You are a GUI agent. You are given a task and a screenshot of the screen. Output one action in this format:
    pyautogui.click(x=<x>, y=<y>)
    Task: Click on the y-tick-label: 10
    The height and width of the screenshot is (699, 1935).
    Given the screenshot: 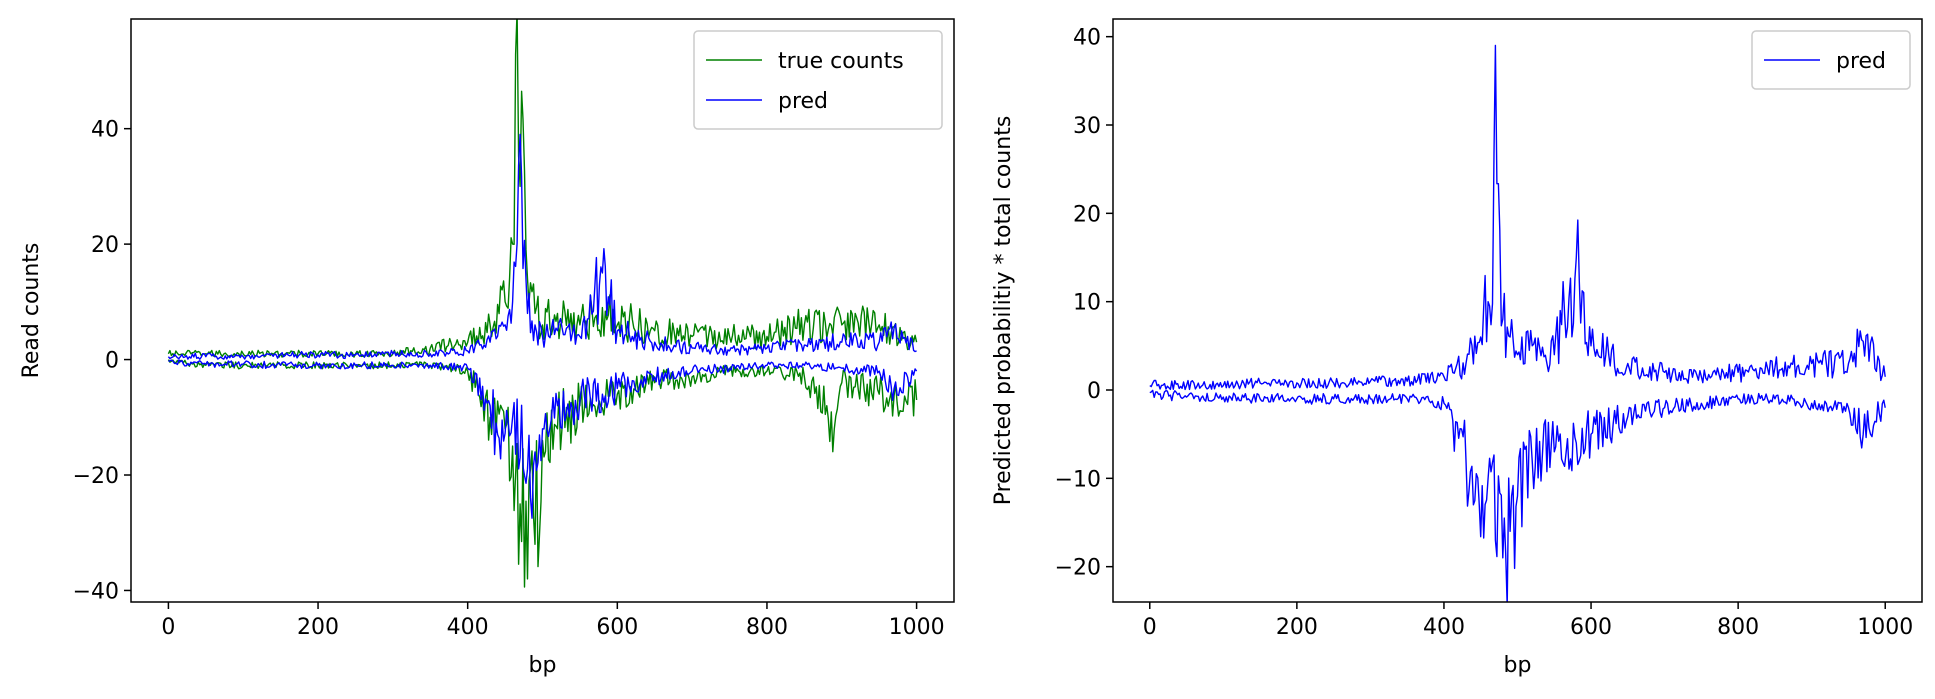 What is the action you would take?
    pyautogui.click(x=1087, y=303)
    